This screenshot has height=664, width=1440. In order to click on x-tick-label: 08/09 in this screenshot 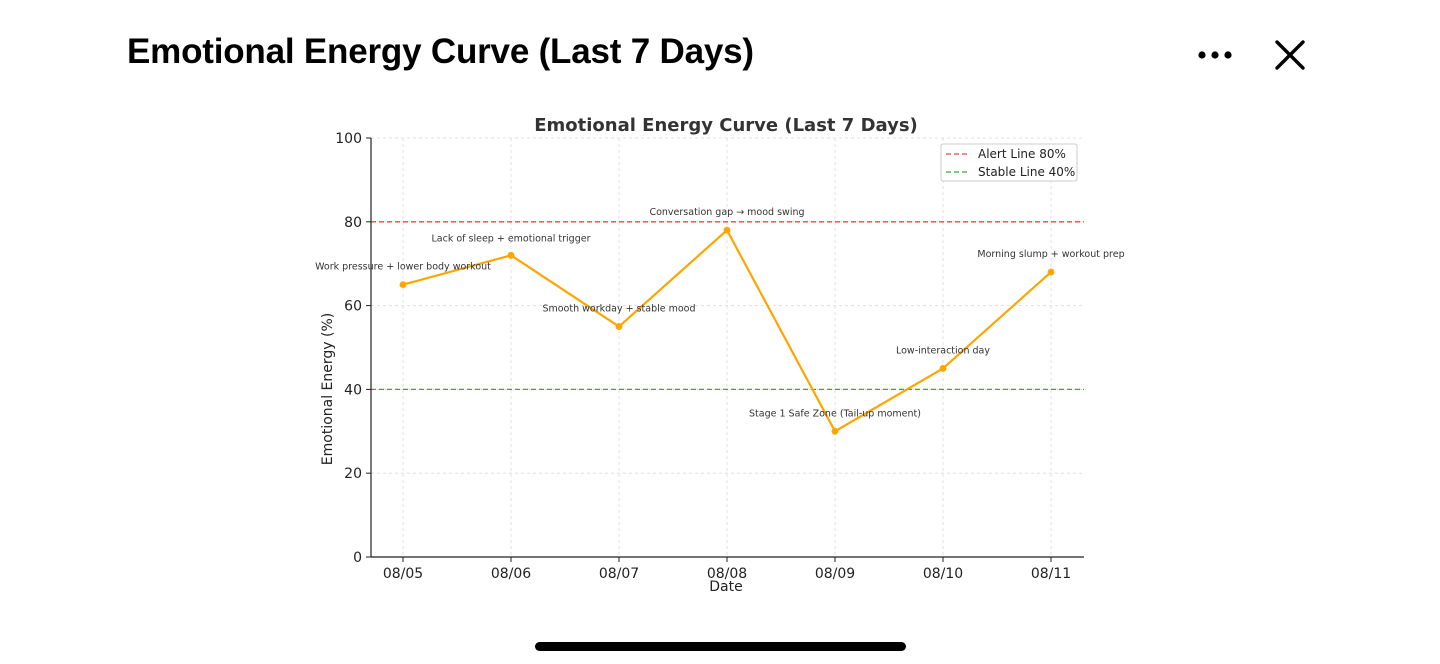, I will do `click(835, 574)`.